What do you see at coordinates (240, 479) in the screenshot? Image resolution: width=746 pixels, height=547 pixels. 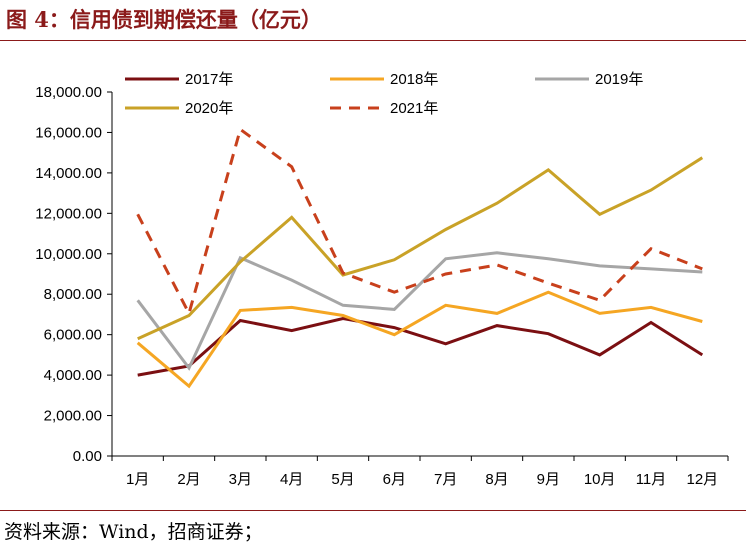 I see `x-tick-label: 3月` at bounding box center [240, 479].